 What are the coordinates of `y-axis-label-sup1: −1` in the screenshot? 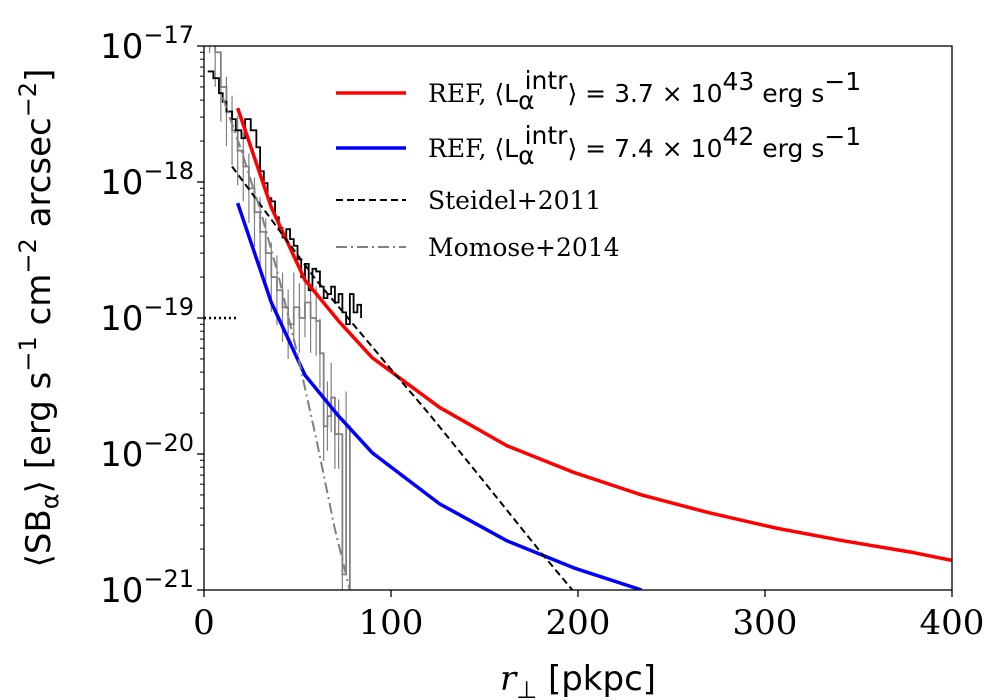 It's located at (28, 353).